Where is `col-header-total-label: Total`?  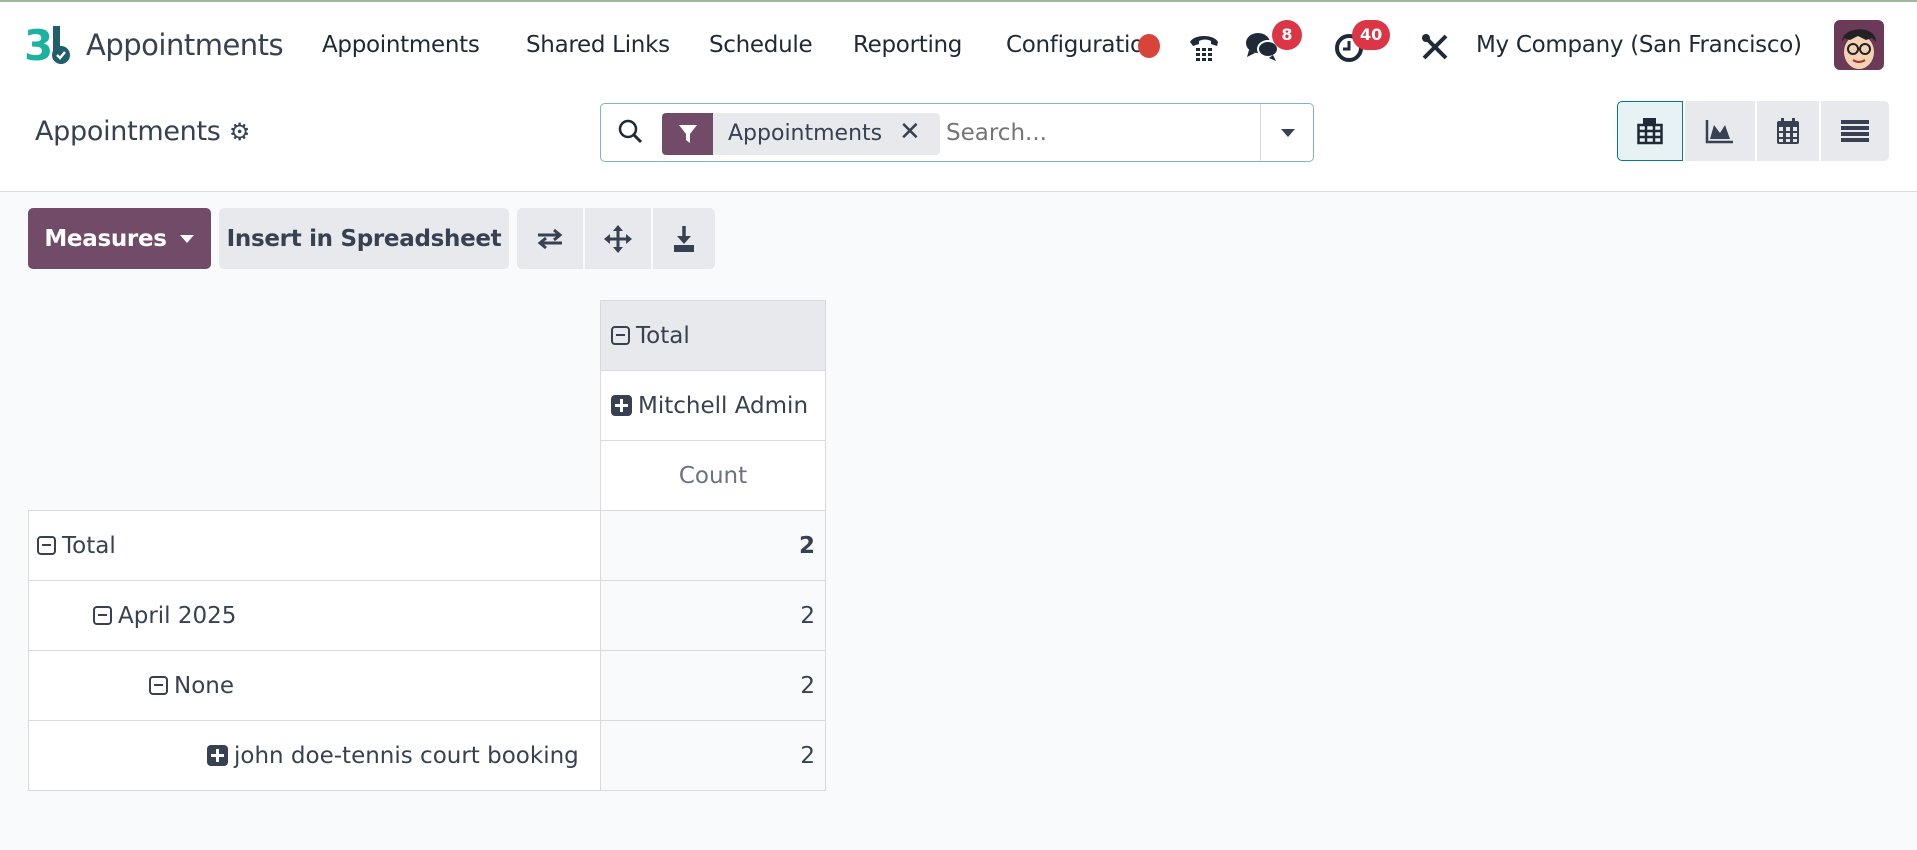 col-header-total-label: Total is located at coordinates (663, 335).